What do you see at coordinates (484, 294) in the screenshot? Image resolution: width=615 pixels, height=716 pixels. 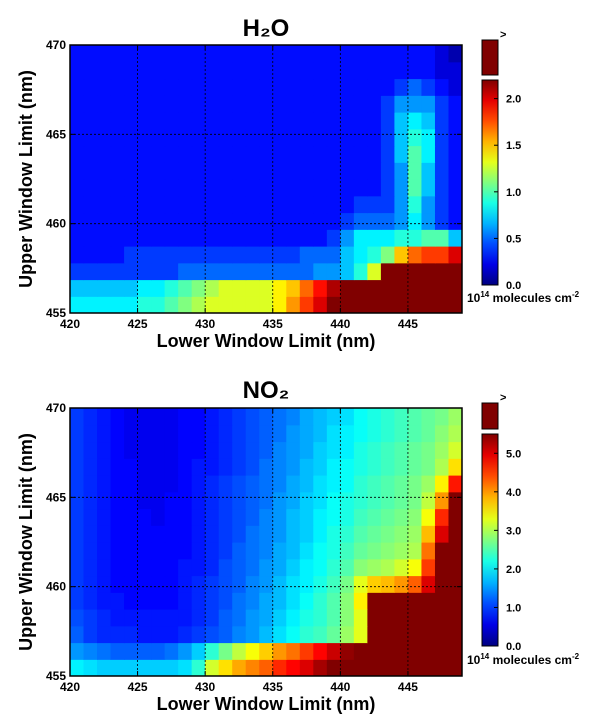 I see `unit-part-unit-exp: 14` at bounding box center [484, 294].